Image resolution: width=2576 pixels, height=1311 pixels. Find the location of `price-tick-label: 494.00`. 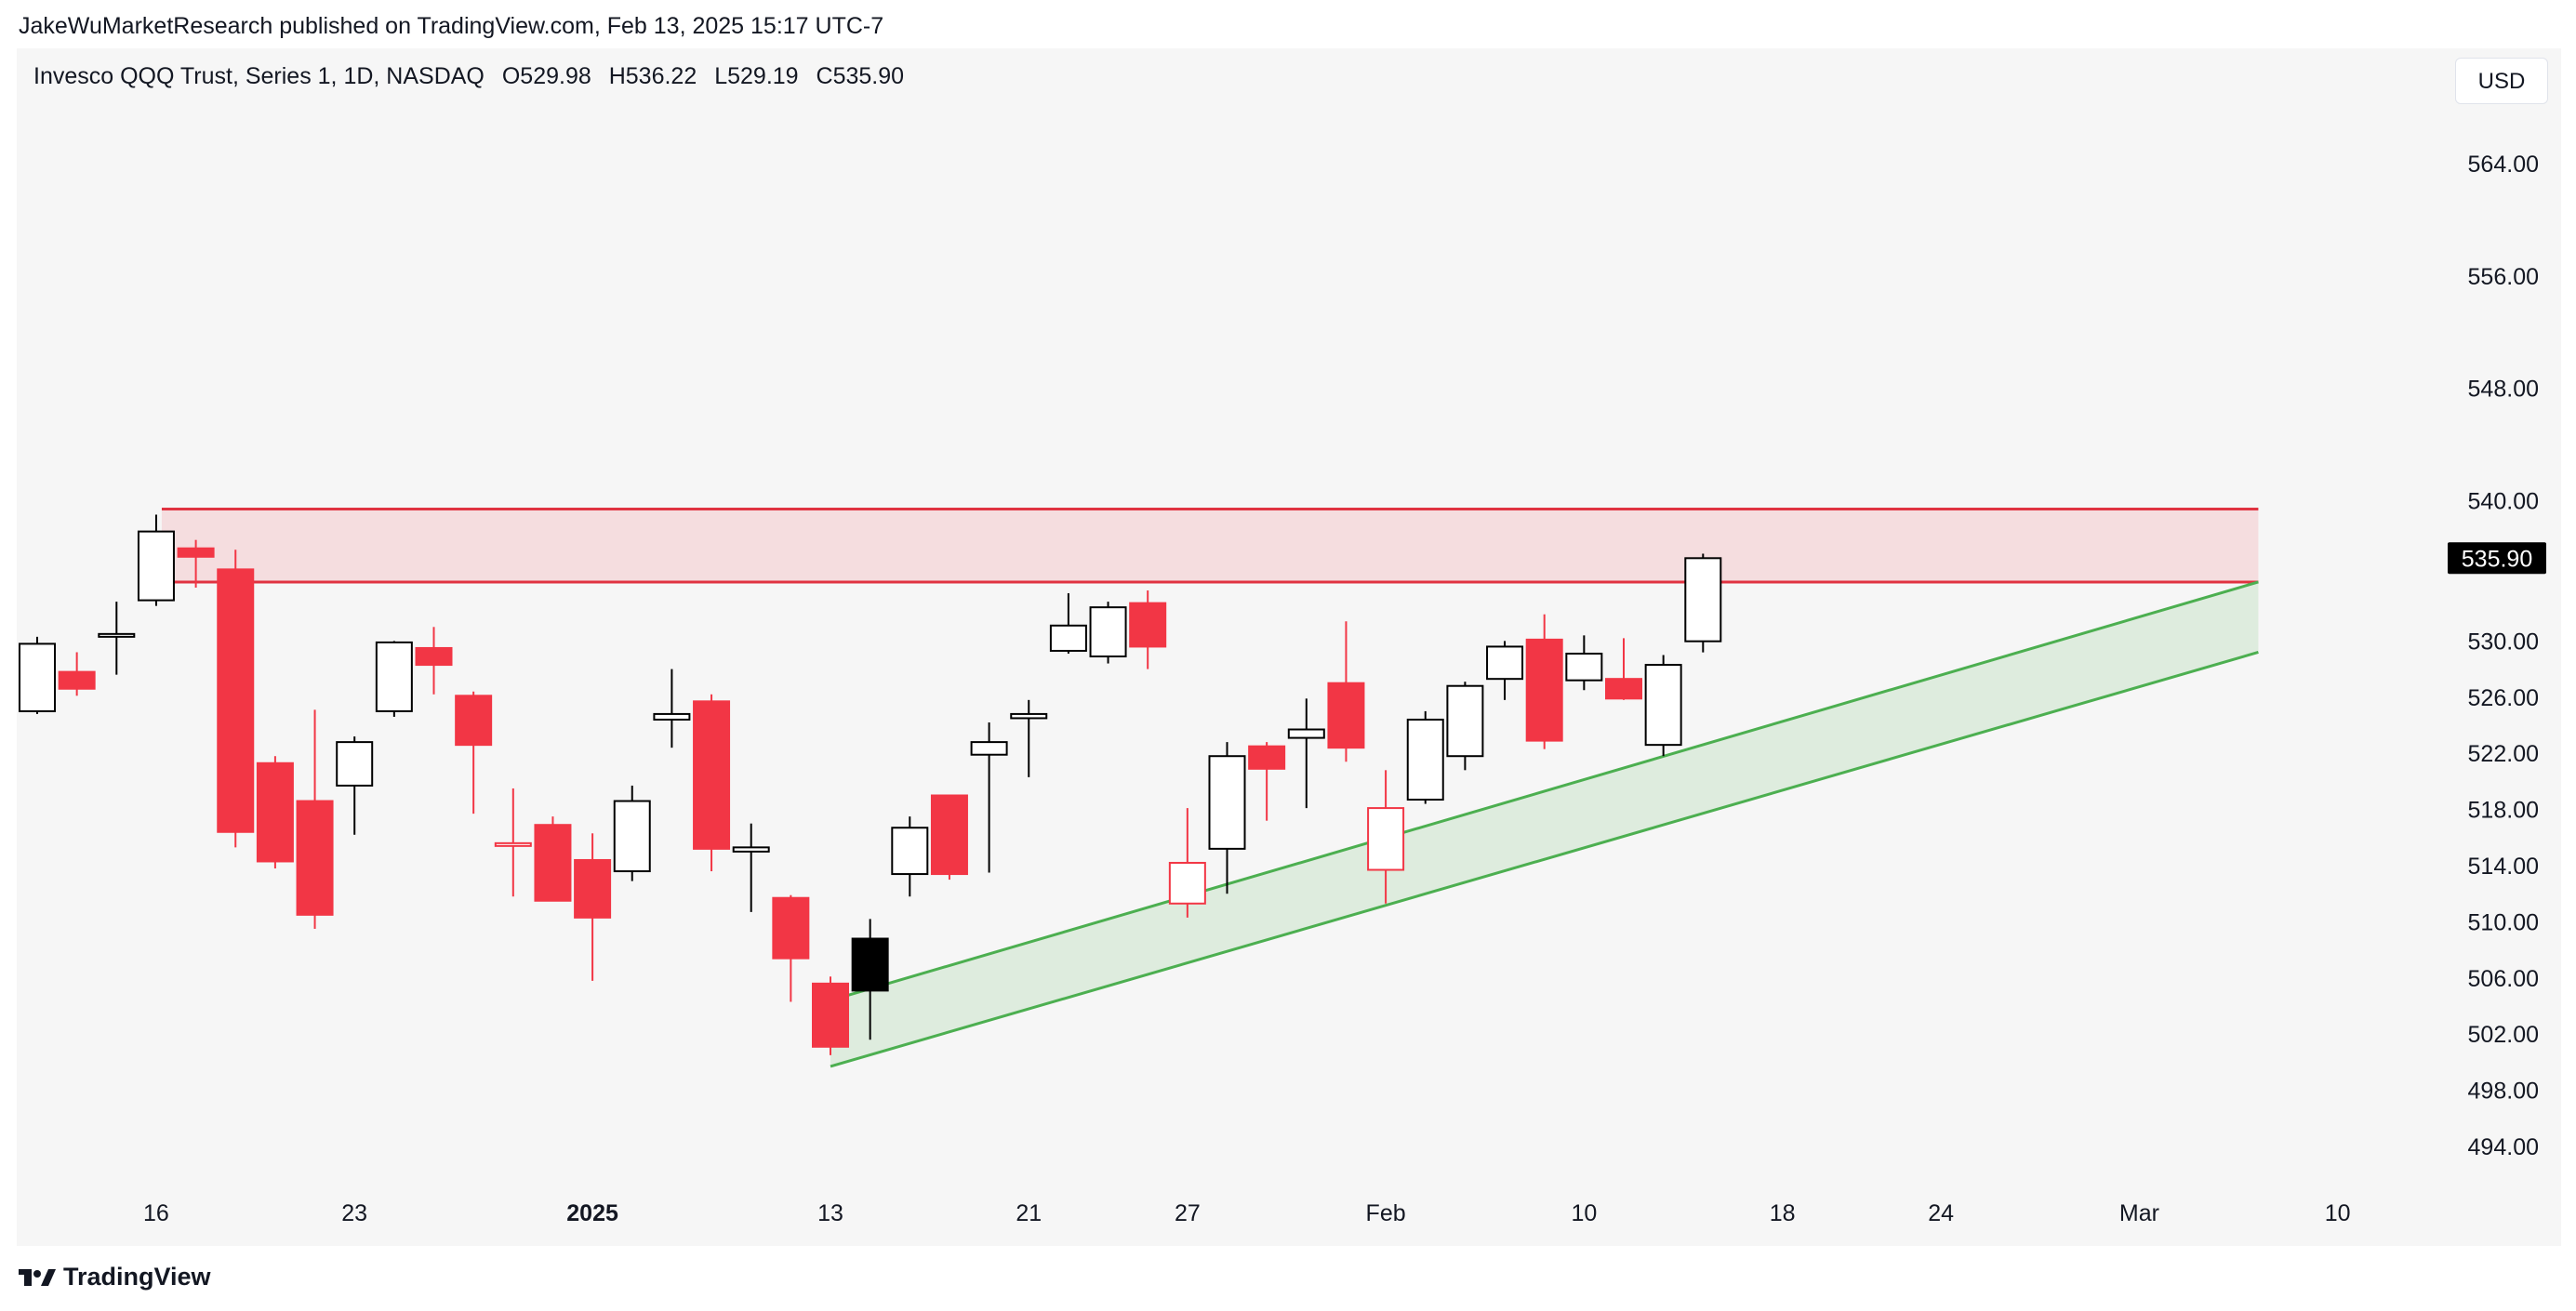

price-tick-label: 494.00 is located at coordinates (2503, 1147).